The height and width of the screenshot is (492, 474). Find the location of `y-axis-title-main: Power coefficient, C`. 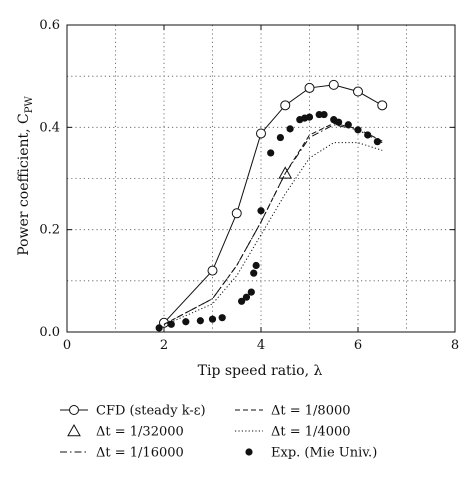

y-axis-title-main: Power coefficient, C is located at coordinates (24, 184).